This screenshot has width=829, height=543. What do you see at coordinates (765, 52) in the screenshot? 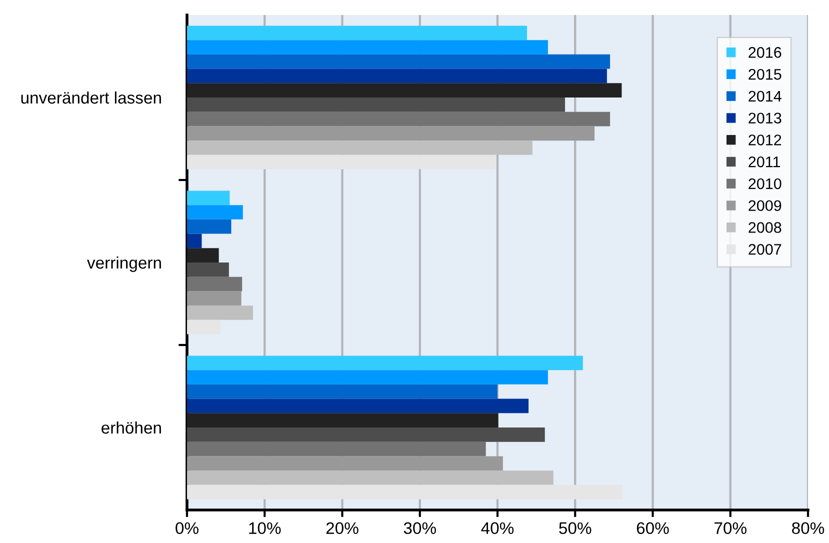
I see `legend-label: 2016` at bounding box center [765, 52].